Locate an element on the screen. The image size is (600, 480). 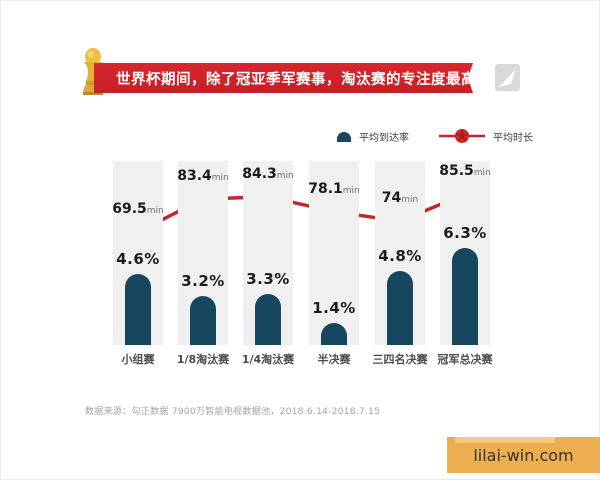
chart-legend: 平均到达率 平均时长 is located at coordinates (435, 136).